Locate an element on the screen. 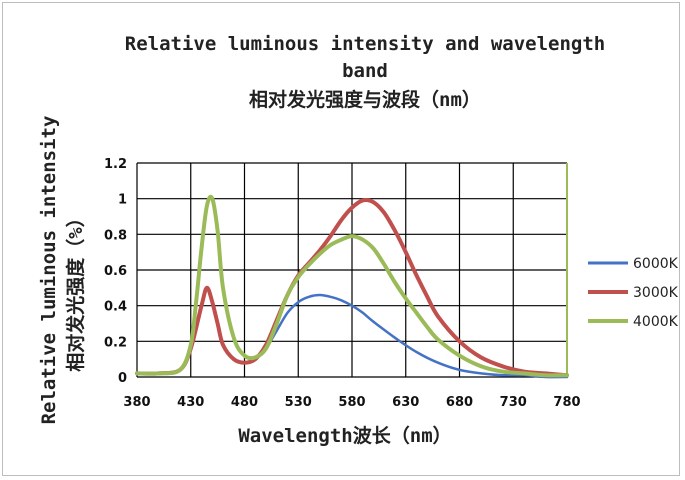 This screenshot has width=685, height=480. x-tick-label-2: 480 is located at coordinates (244, 402).